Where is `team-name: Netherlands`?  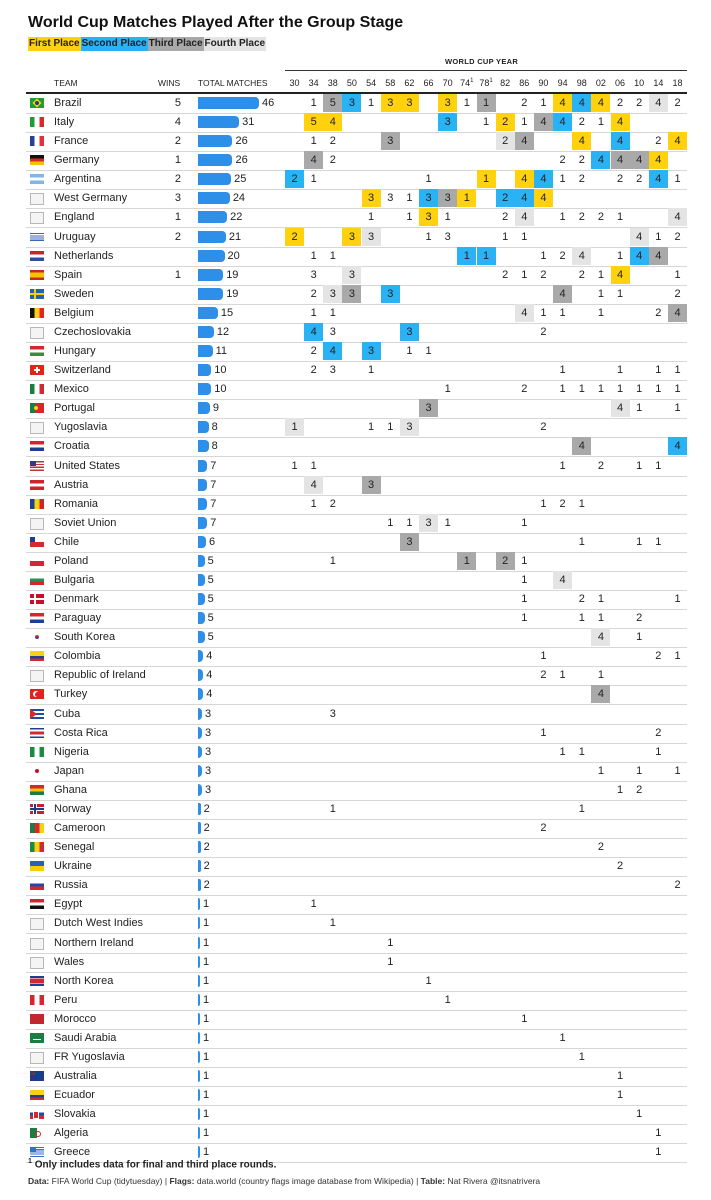 team-name: Netherlands is located at coordinates (84, 255).